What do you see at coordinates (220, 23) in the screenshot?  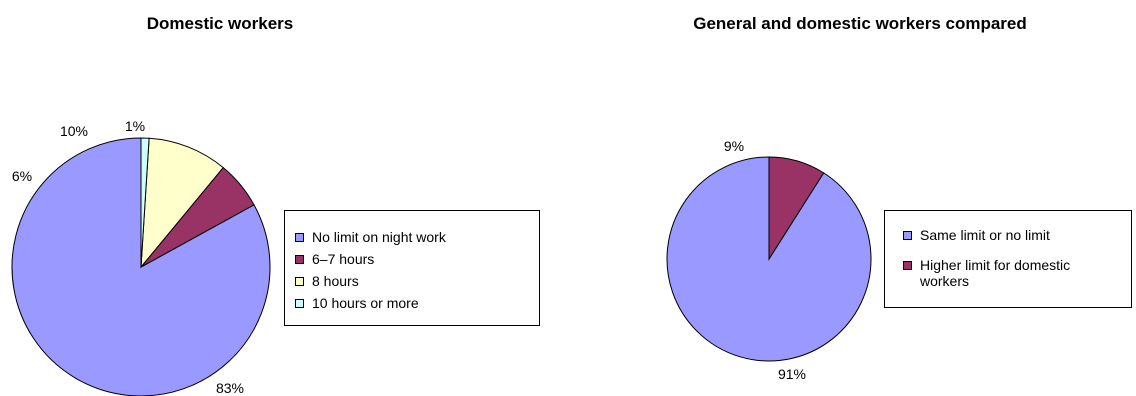 I see `chart-title-domestic-workers: Domestic workers` at bounding box center [220, 23].